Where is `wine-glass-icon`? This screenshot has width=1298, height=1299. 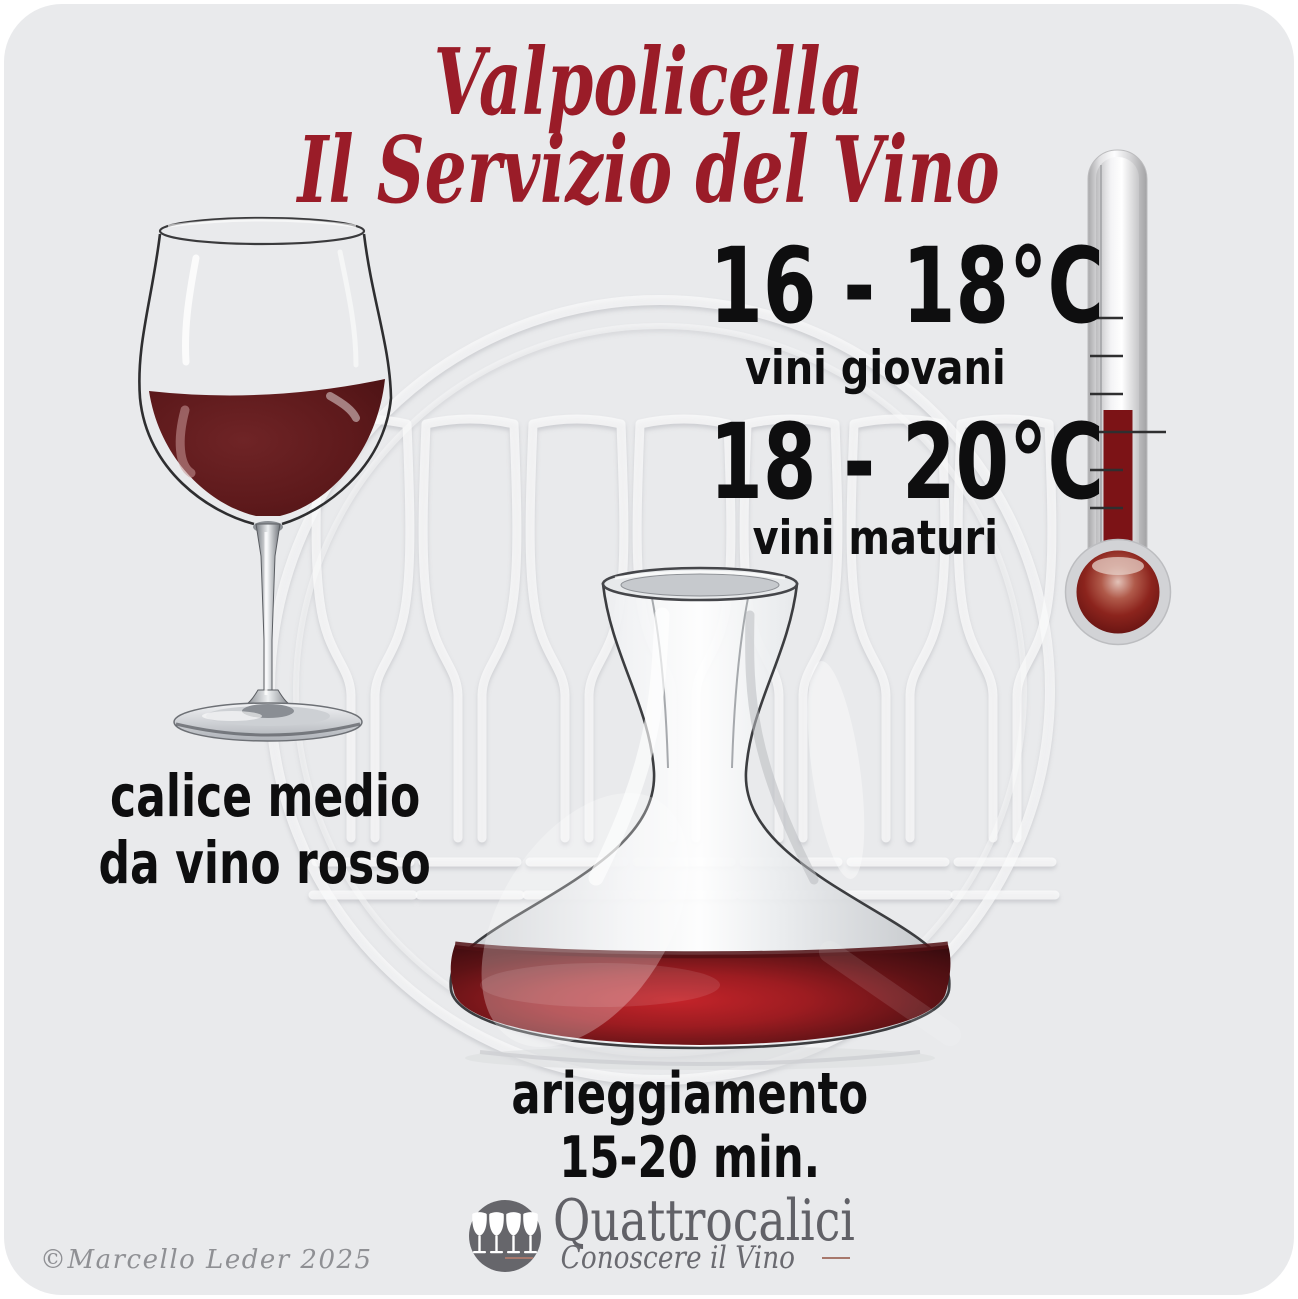
wine-glass-icon is located at coordinates (265, 479).